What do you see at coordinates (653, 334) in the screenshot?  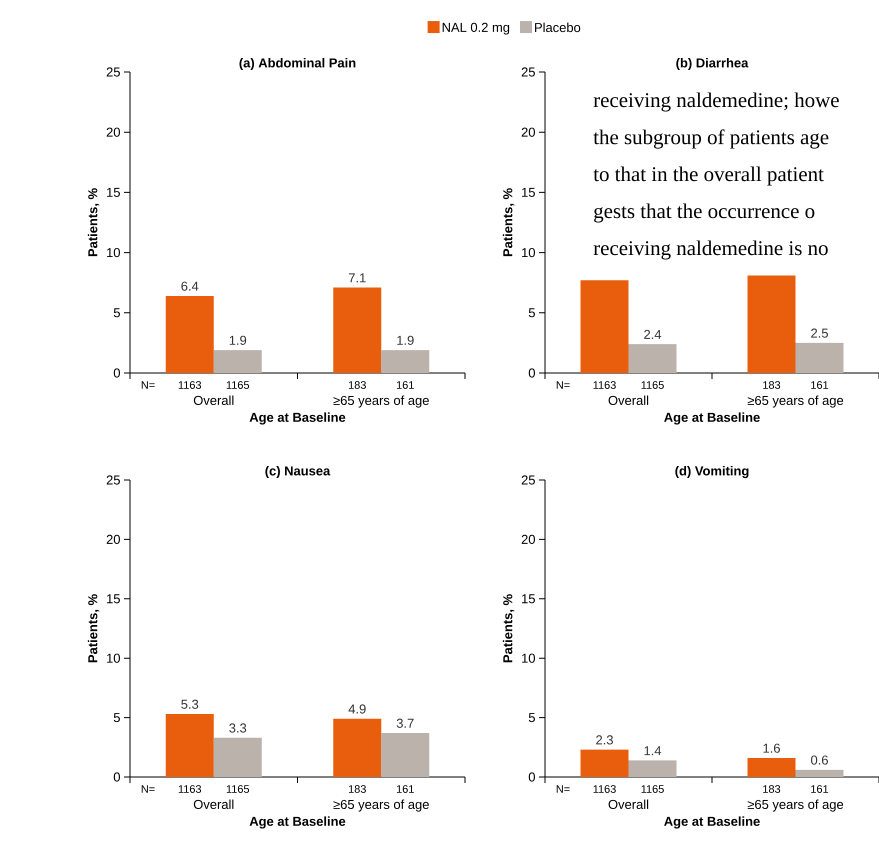 I see `data-label: 2.4` at bounding box center [653, 334].